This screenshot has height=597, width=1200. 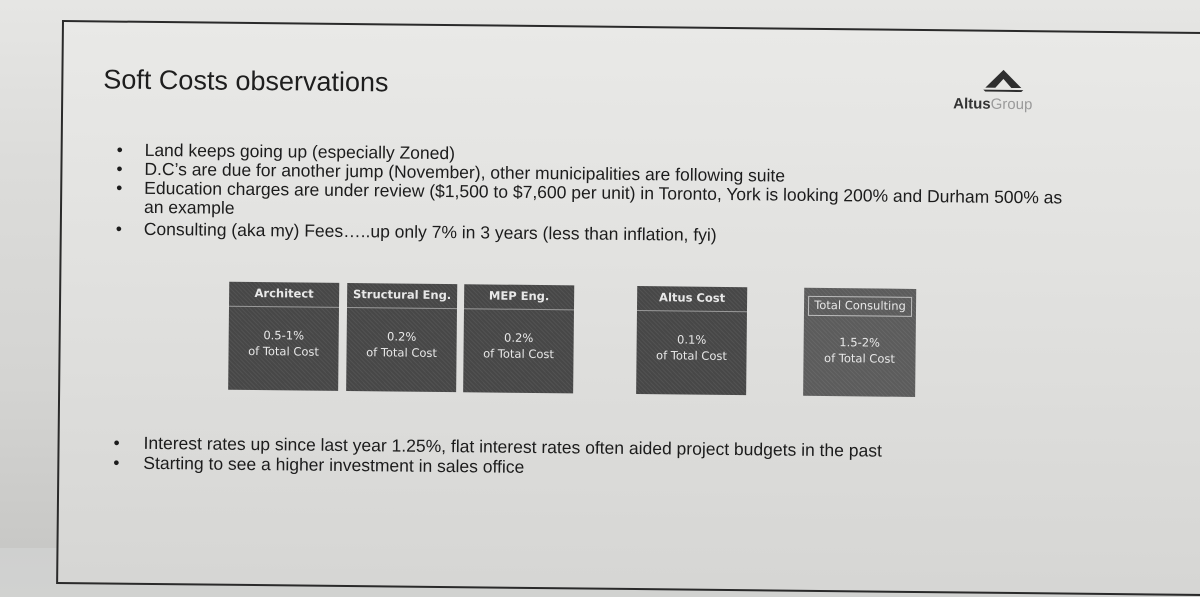 I want to click on logo-brand-primary: Altus, so click(x=972, y=104).